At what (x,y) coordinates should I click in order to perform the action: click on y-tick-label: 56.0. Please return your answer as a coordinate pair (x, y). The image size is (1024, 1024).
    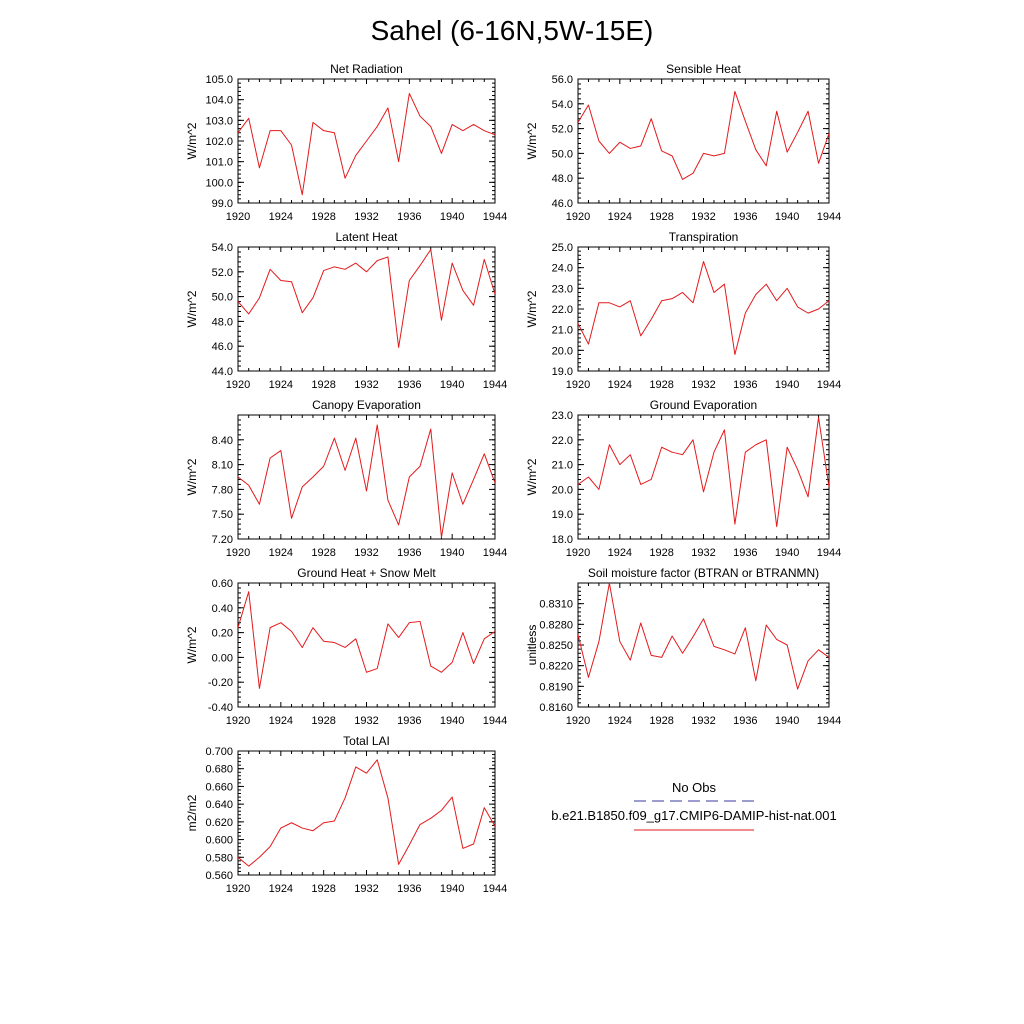
    Looking at the image, I should click on (562, 80).